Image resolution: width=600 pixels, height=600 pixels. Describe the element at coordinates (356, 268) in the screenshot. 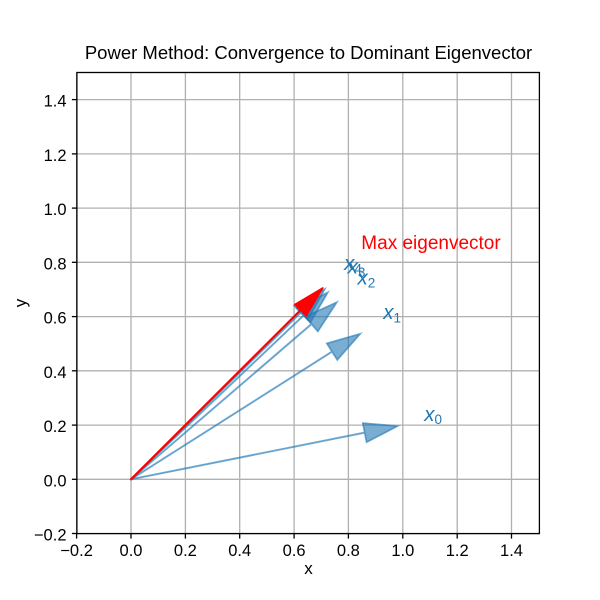

I see `svg-text: x3` at that location.